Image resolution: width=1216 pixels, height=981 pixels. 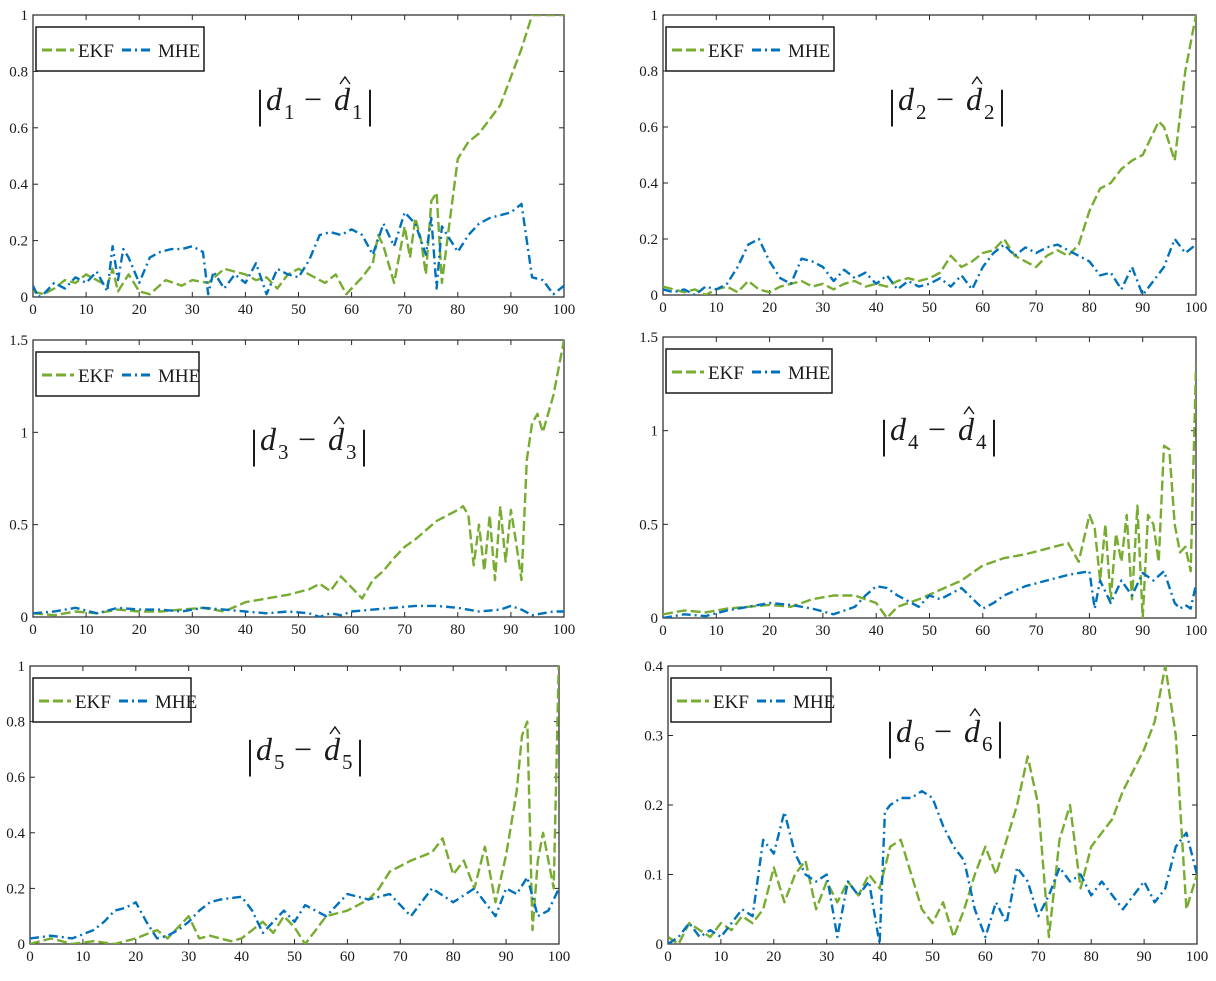 What do you see at coordinates (726, 51) in the screenshot?
I see `legend-label-ekf: EKF` at bounding box center [726, 51].